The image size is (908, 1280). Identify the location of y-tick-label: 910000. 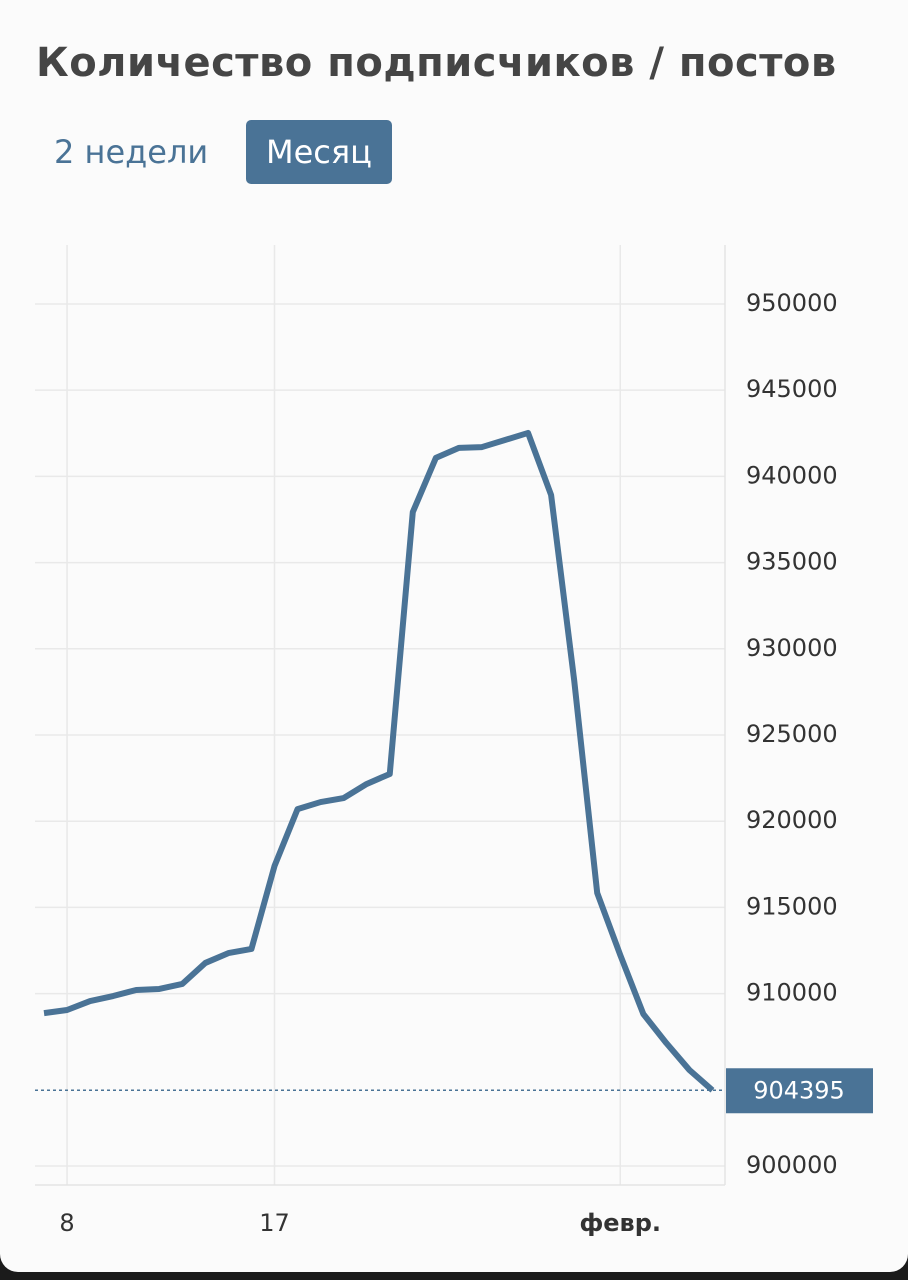
(792, 993).